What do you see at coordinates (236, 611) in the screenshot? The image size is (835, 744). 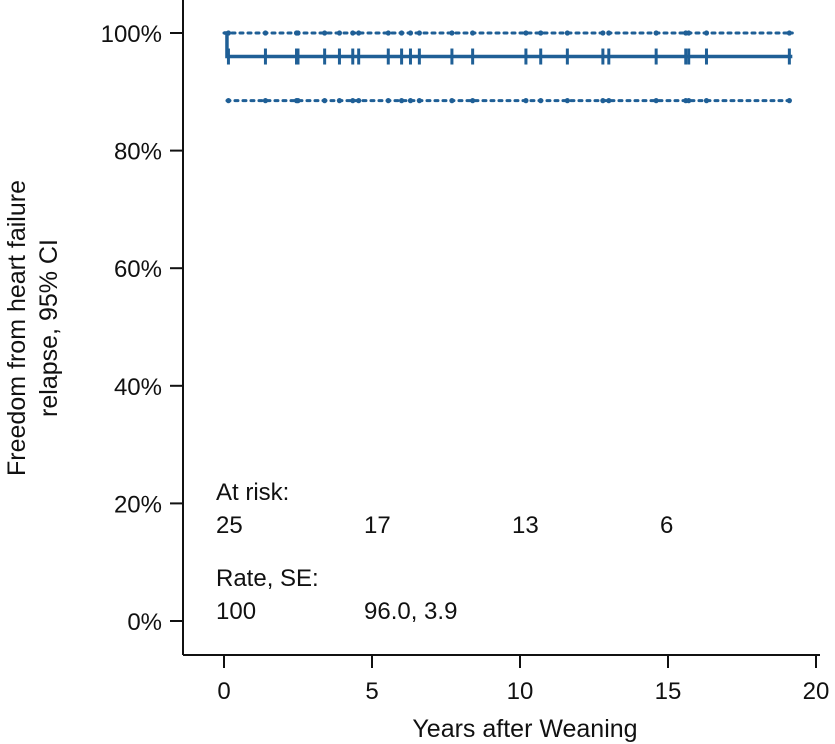 I see `rate-value-0: 100` at bounding box center [236, 611].